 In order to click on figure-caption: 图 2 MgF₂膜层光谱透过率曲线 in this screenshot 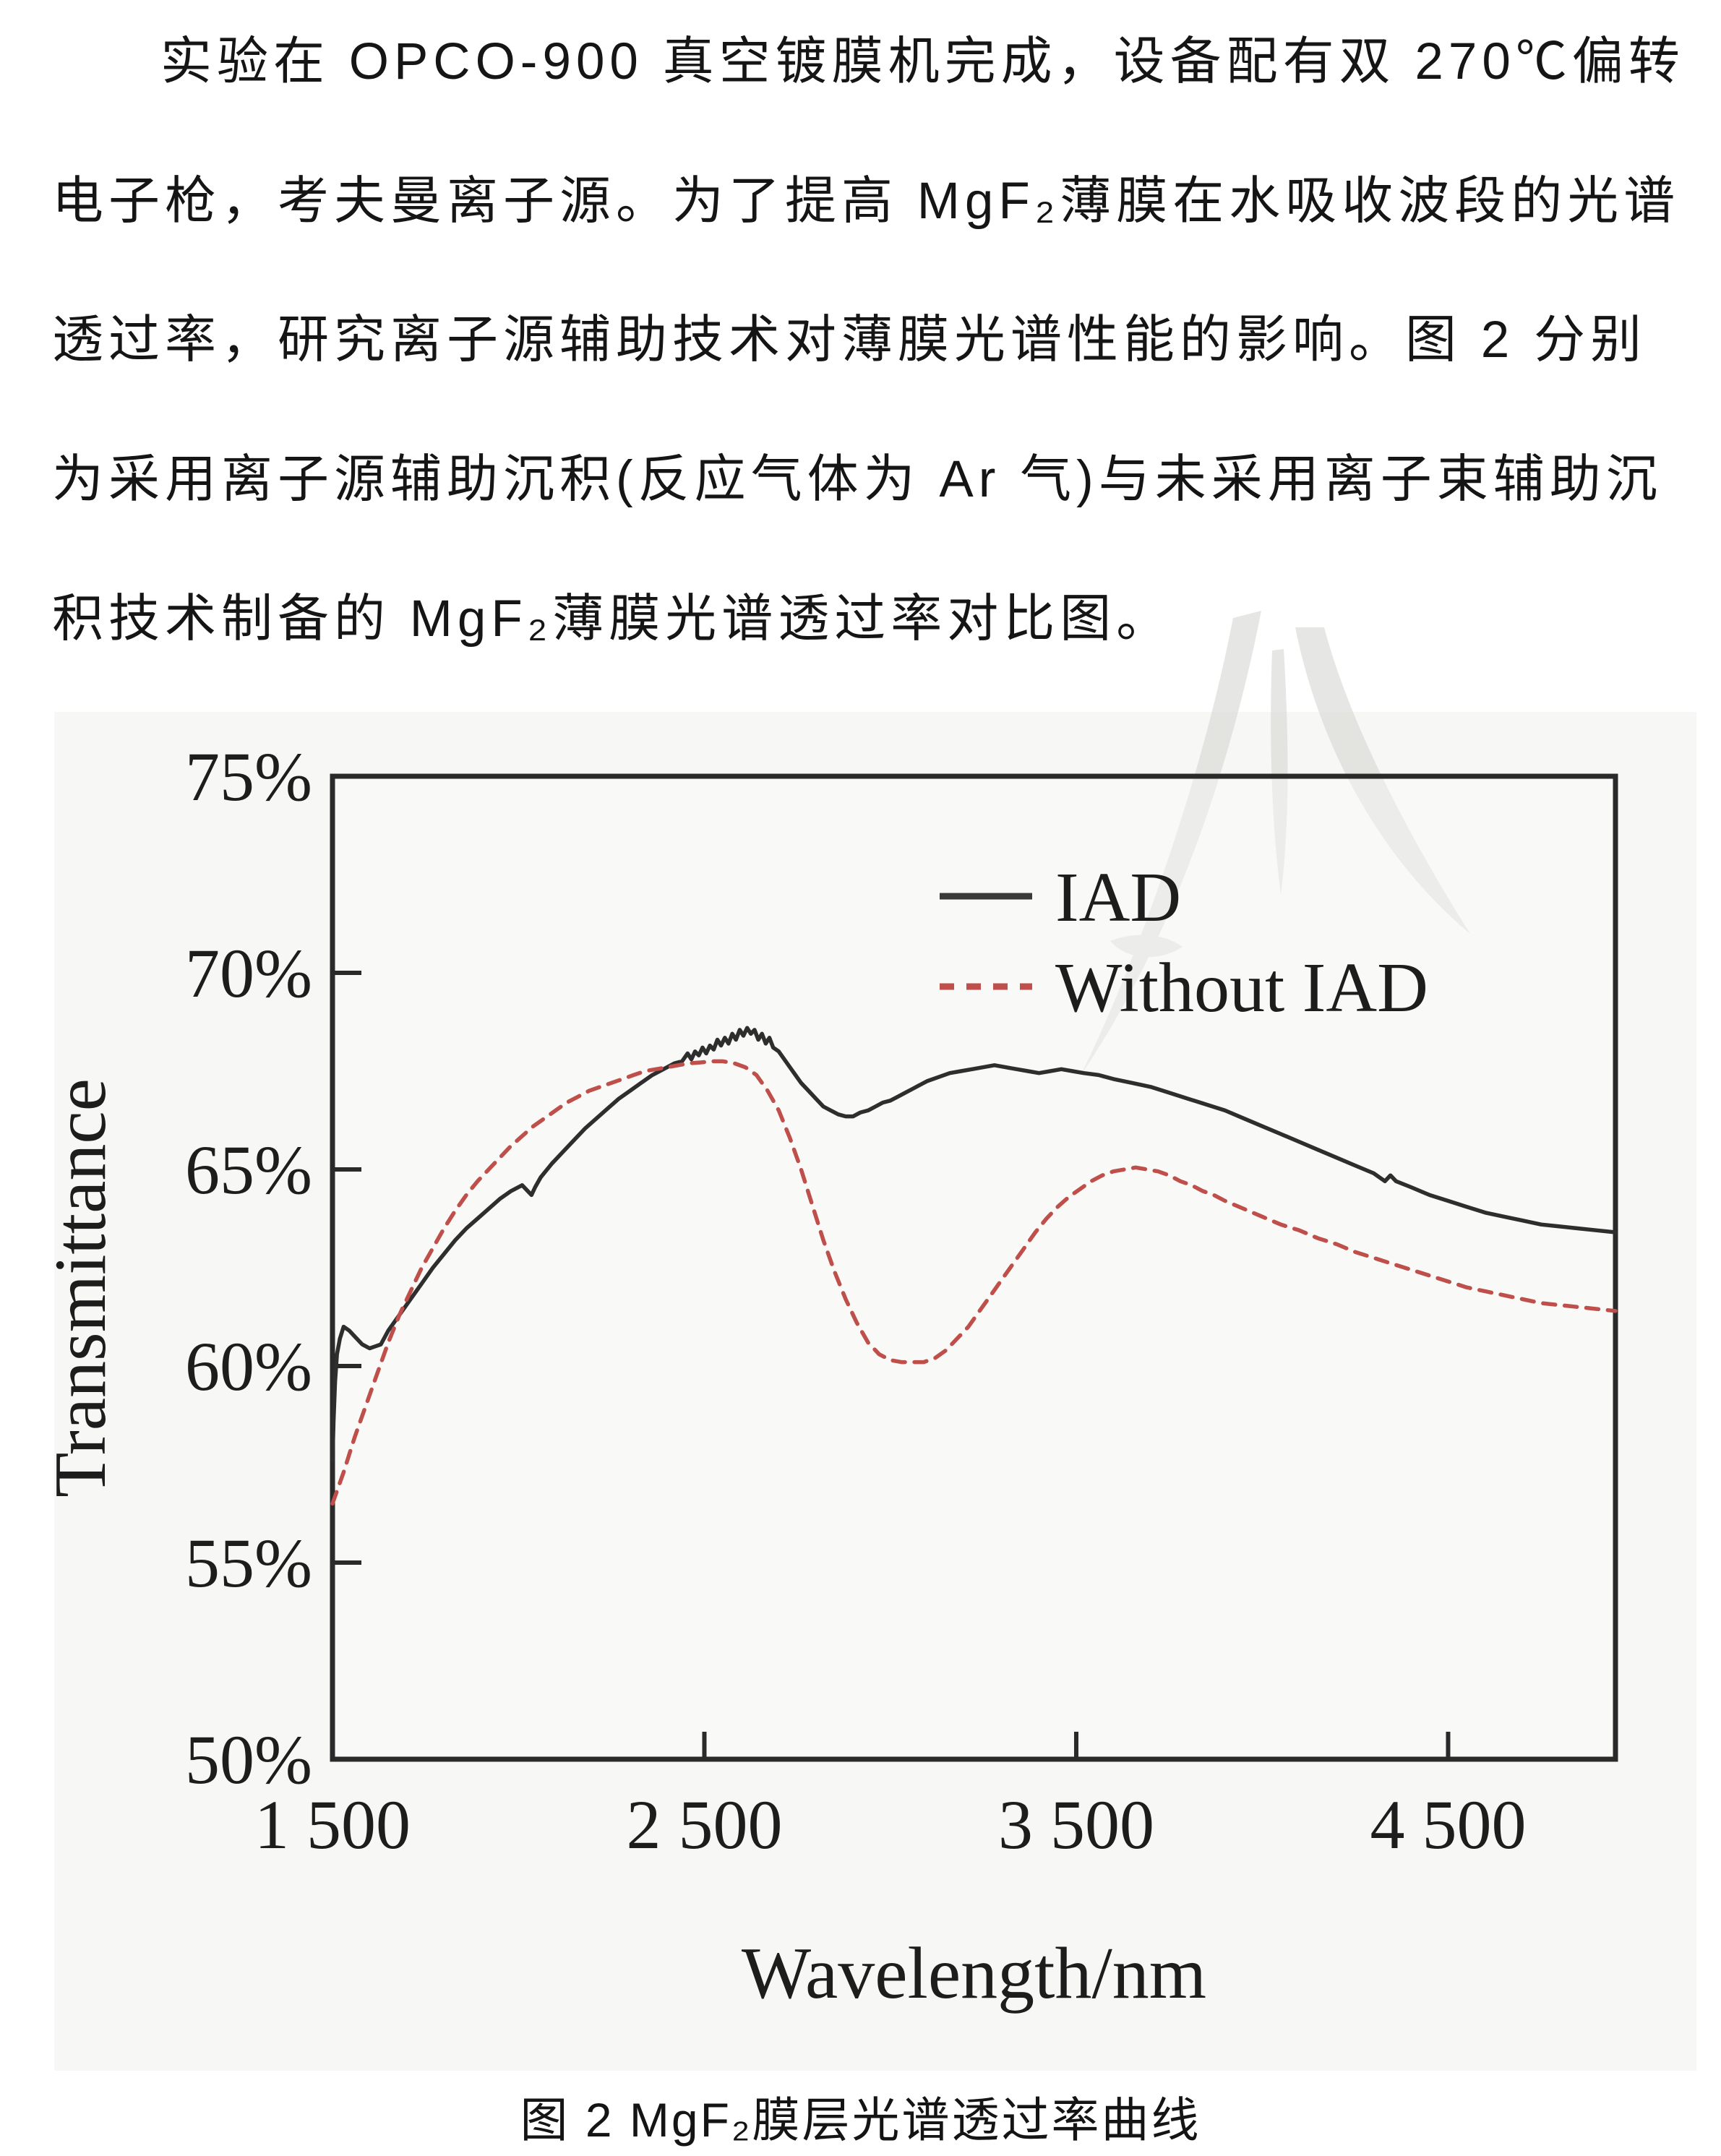, I will do `click(860, 2120)`.